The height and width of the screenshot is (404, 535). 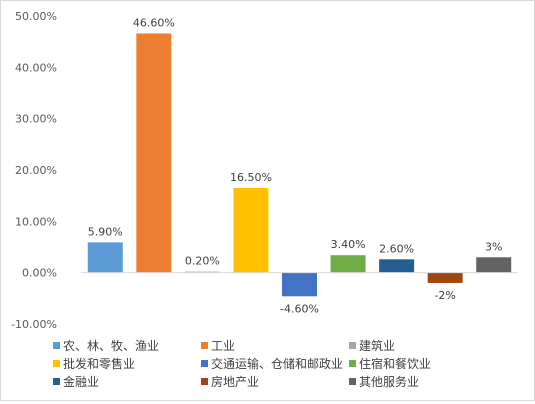 What do you see at coordinates (202, 261) in the screenshot?
I see `data-label: 0.20%` at bounding box center [202, 261].